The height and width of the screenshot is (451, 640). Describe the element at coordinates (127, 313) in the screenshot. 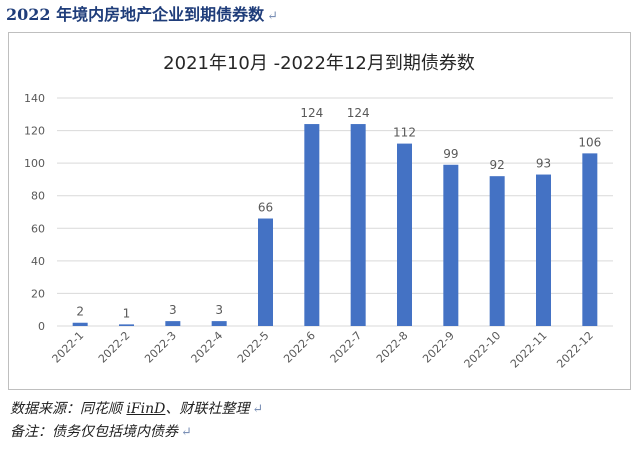

I see `data-label: 1` at that location.